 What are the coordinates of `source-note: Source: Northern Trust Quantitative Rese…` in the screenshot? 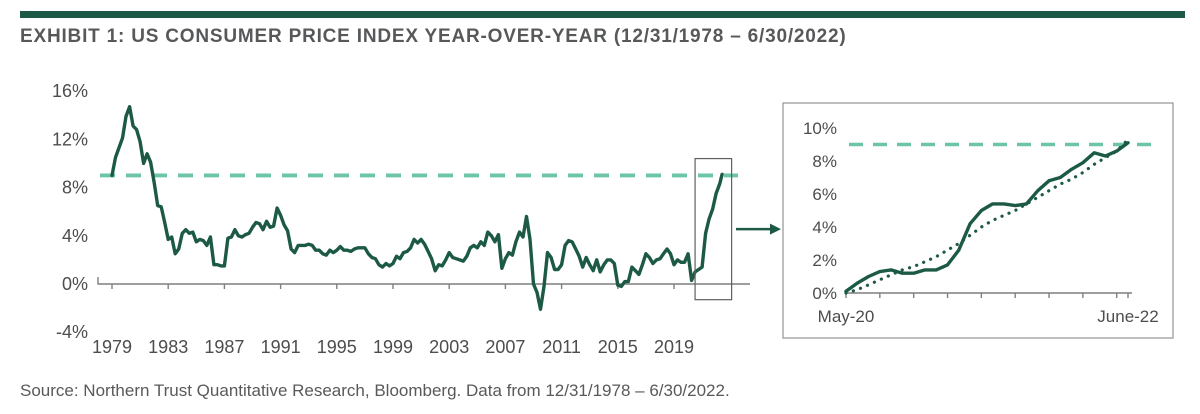 It's located at (375, 390).